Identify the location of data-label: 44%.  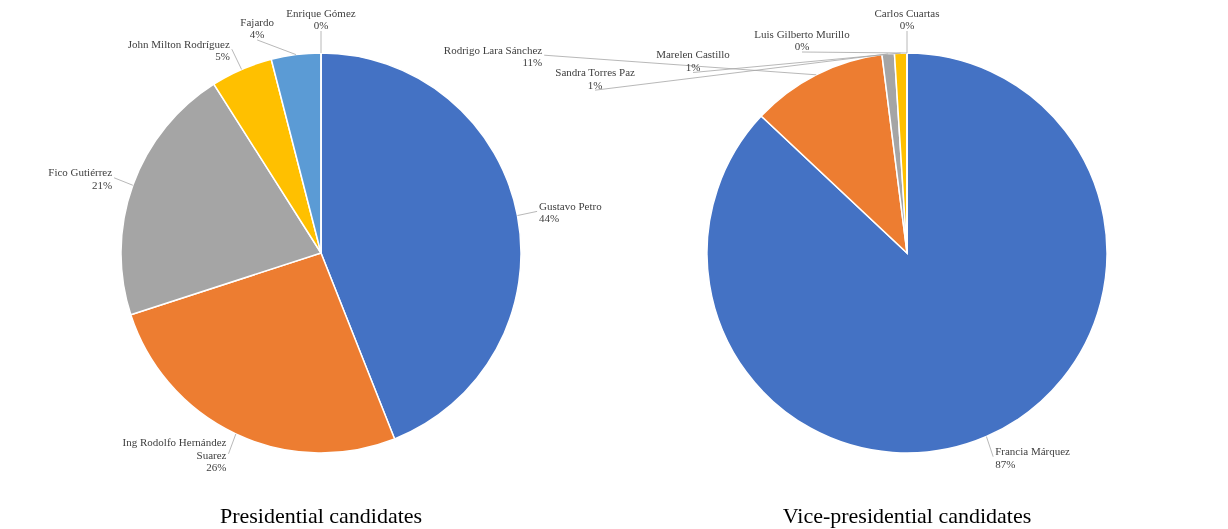
(549, 218).